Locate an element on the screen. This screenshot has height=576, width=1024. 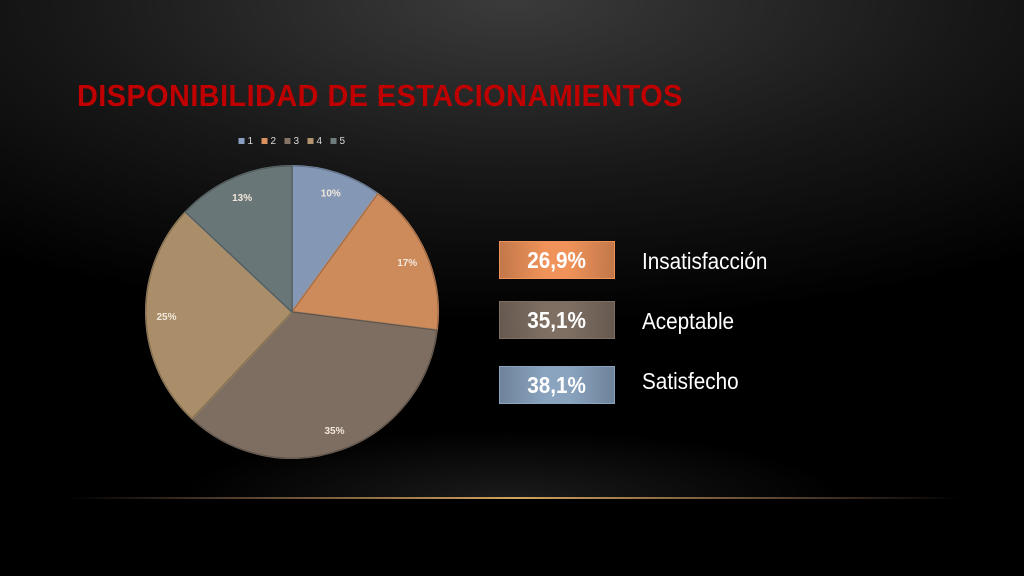
kpi-insatisfaccion-value: 26,9% is located at coordinates (557, 260).